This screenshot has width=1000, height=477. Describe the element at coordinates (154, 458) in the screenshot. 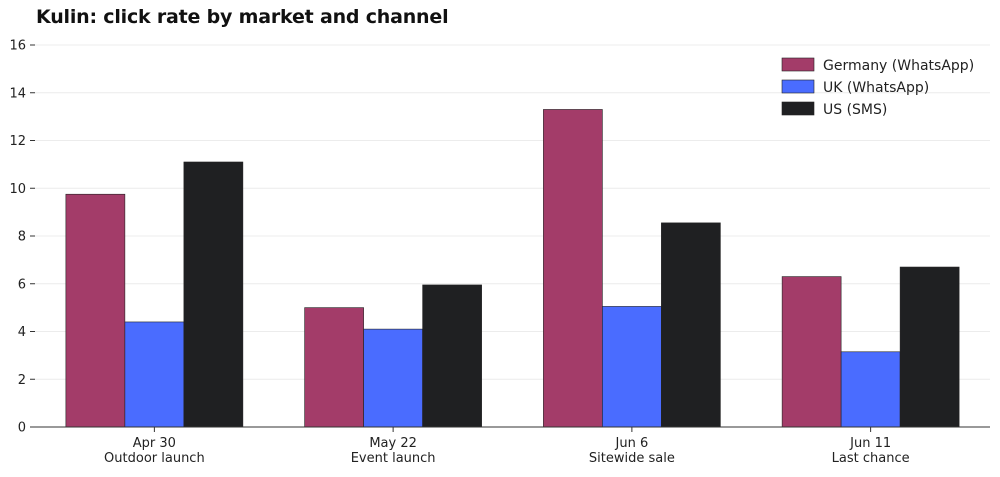

I see `x-tick-label: Outdoor launch` at that location.